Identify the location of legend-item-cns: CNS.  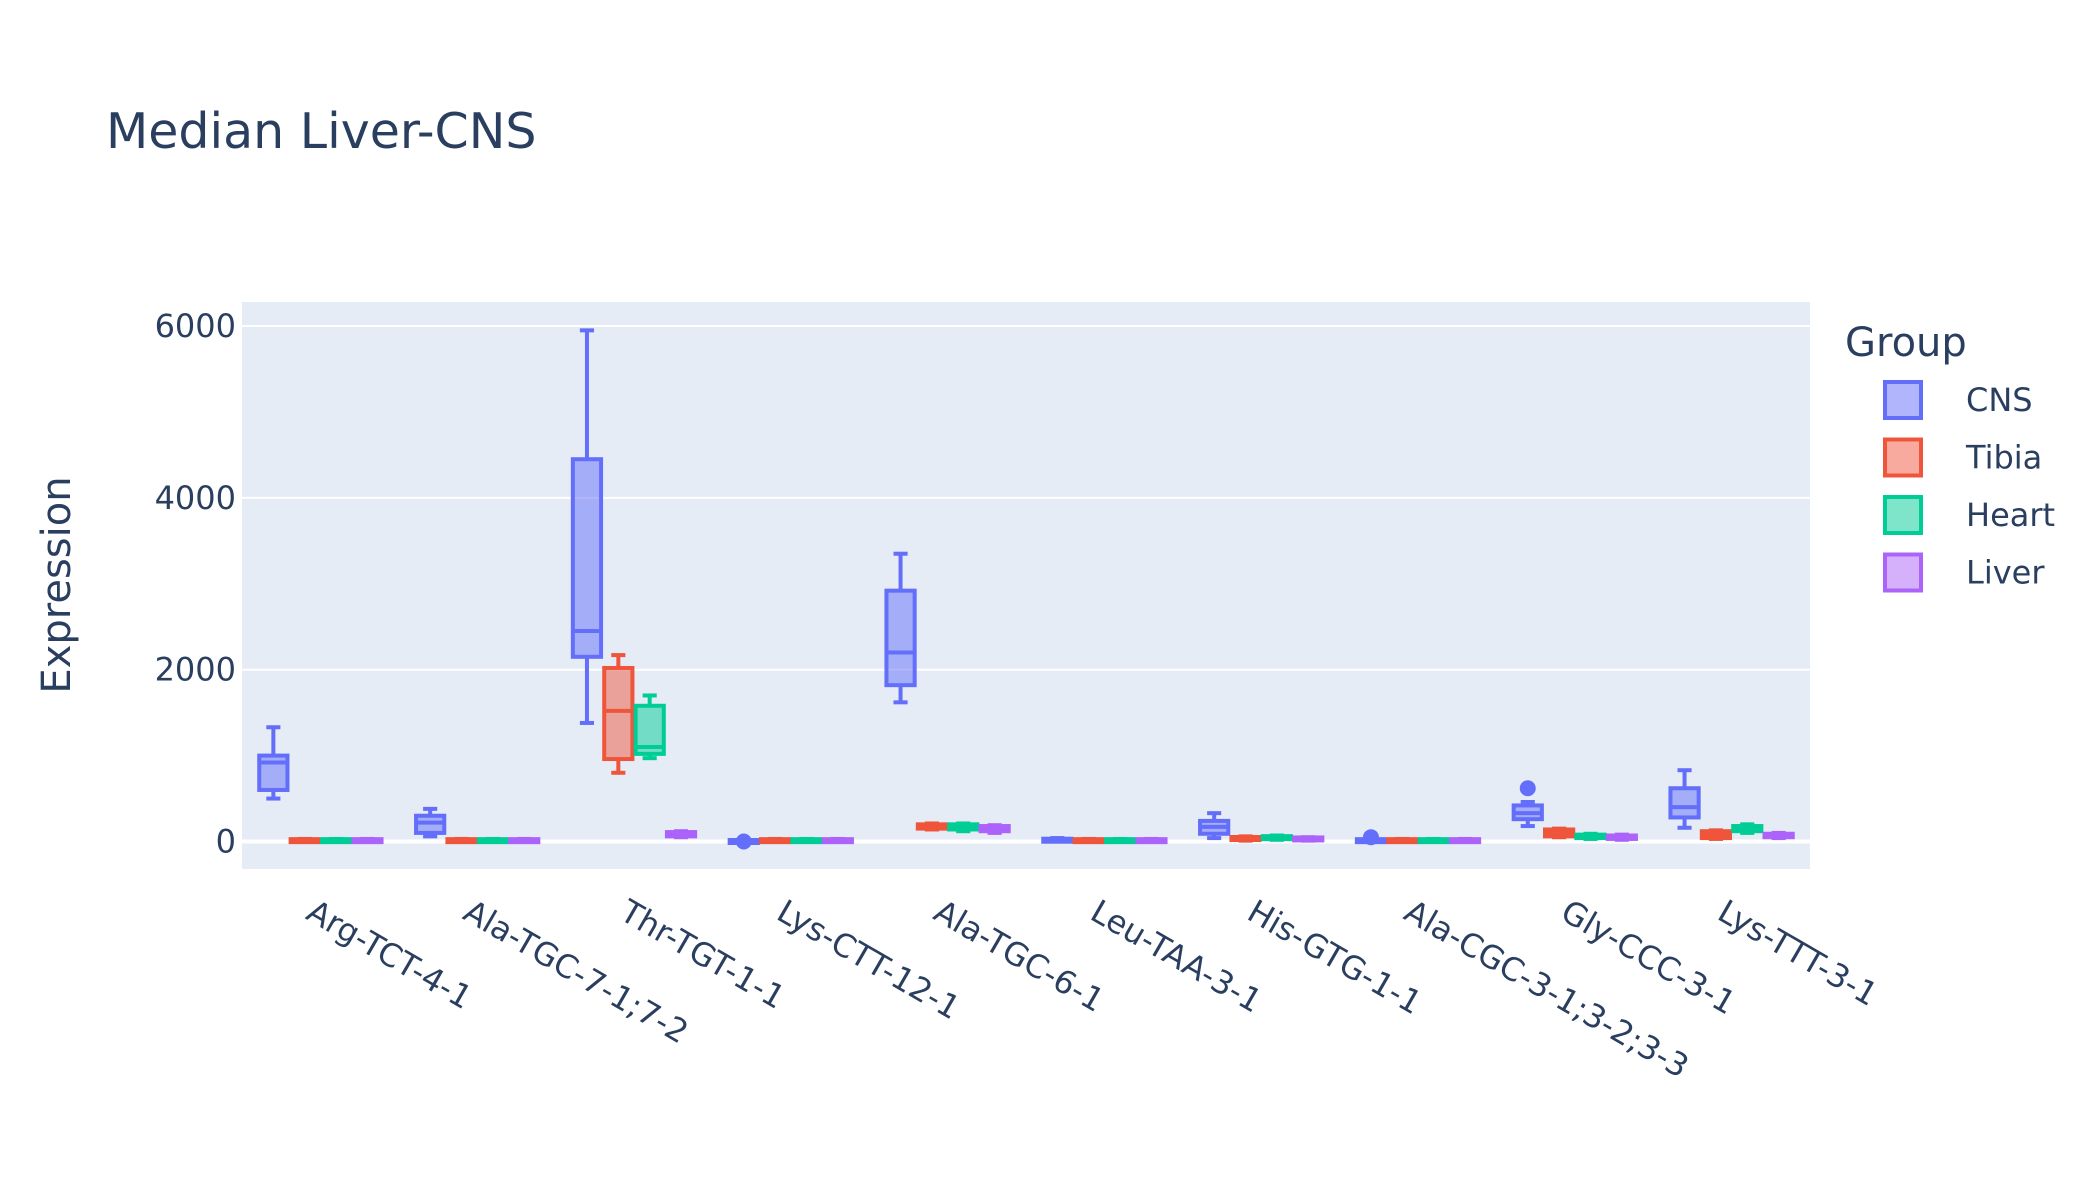
(1958, 400).